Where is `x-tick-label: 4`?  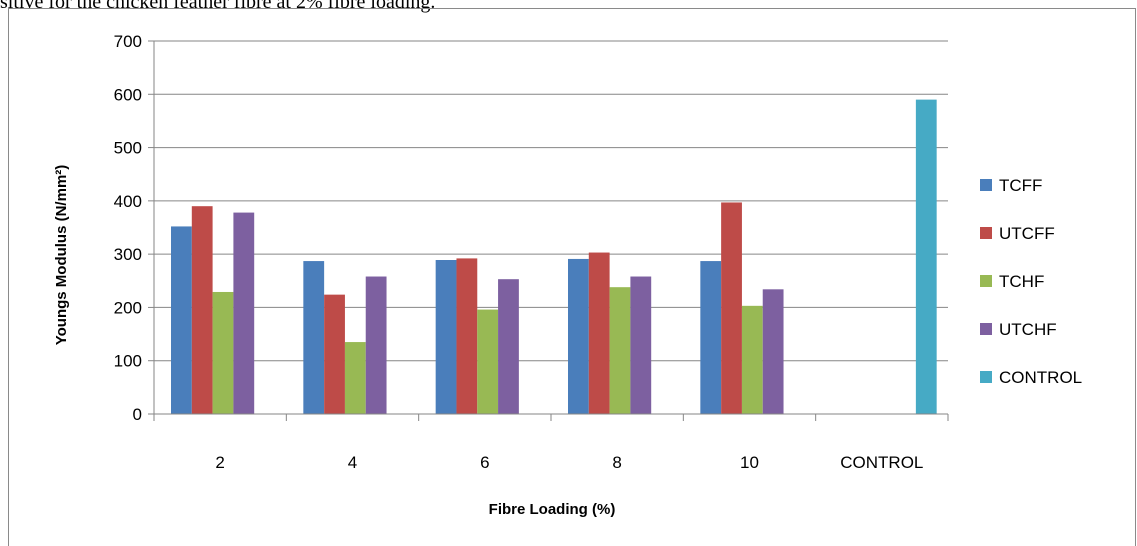 x-tick-label: 4 is located at coordinates (352, 462).